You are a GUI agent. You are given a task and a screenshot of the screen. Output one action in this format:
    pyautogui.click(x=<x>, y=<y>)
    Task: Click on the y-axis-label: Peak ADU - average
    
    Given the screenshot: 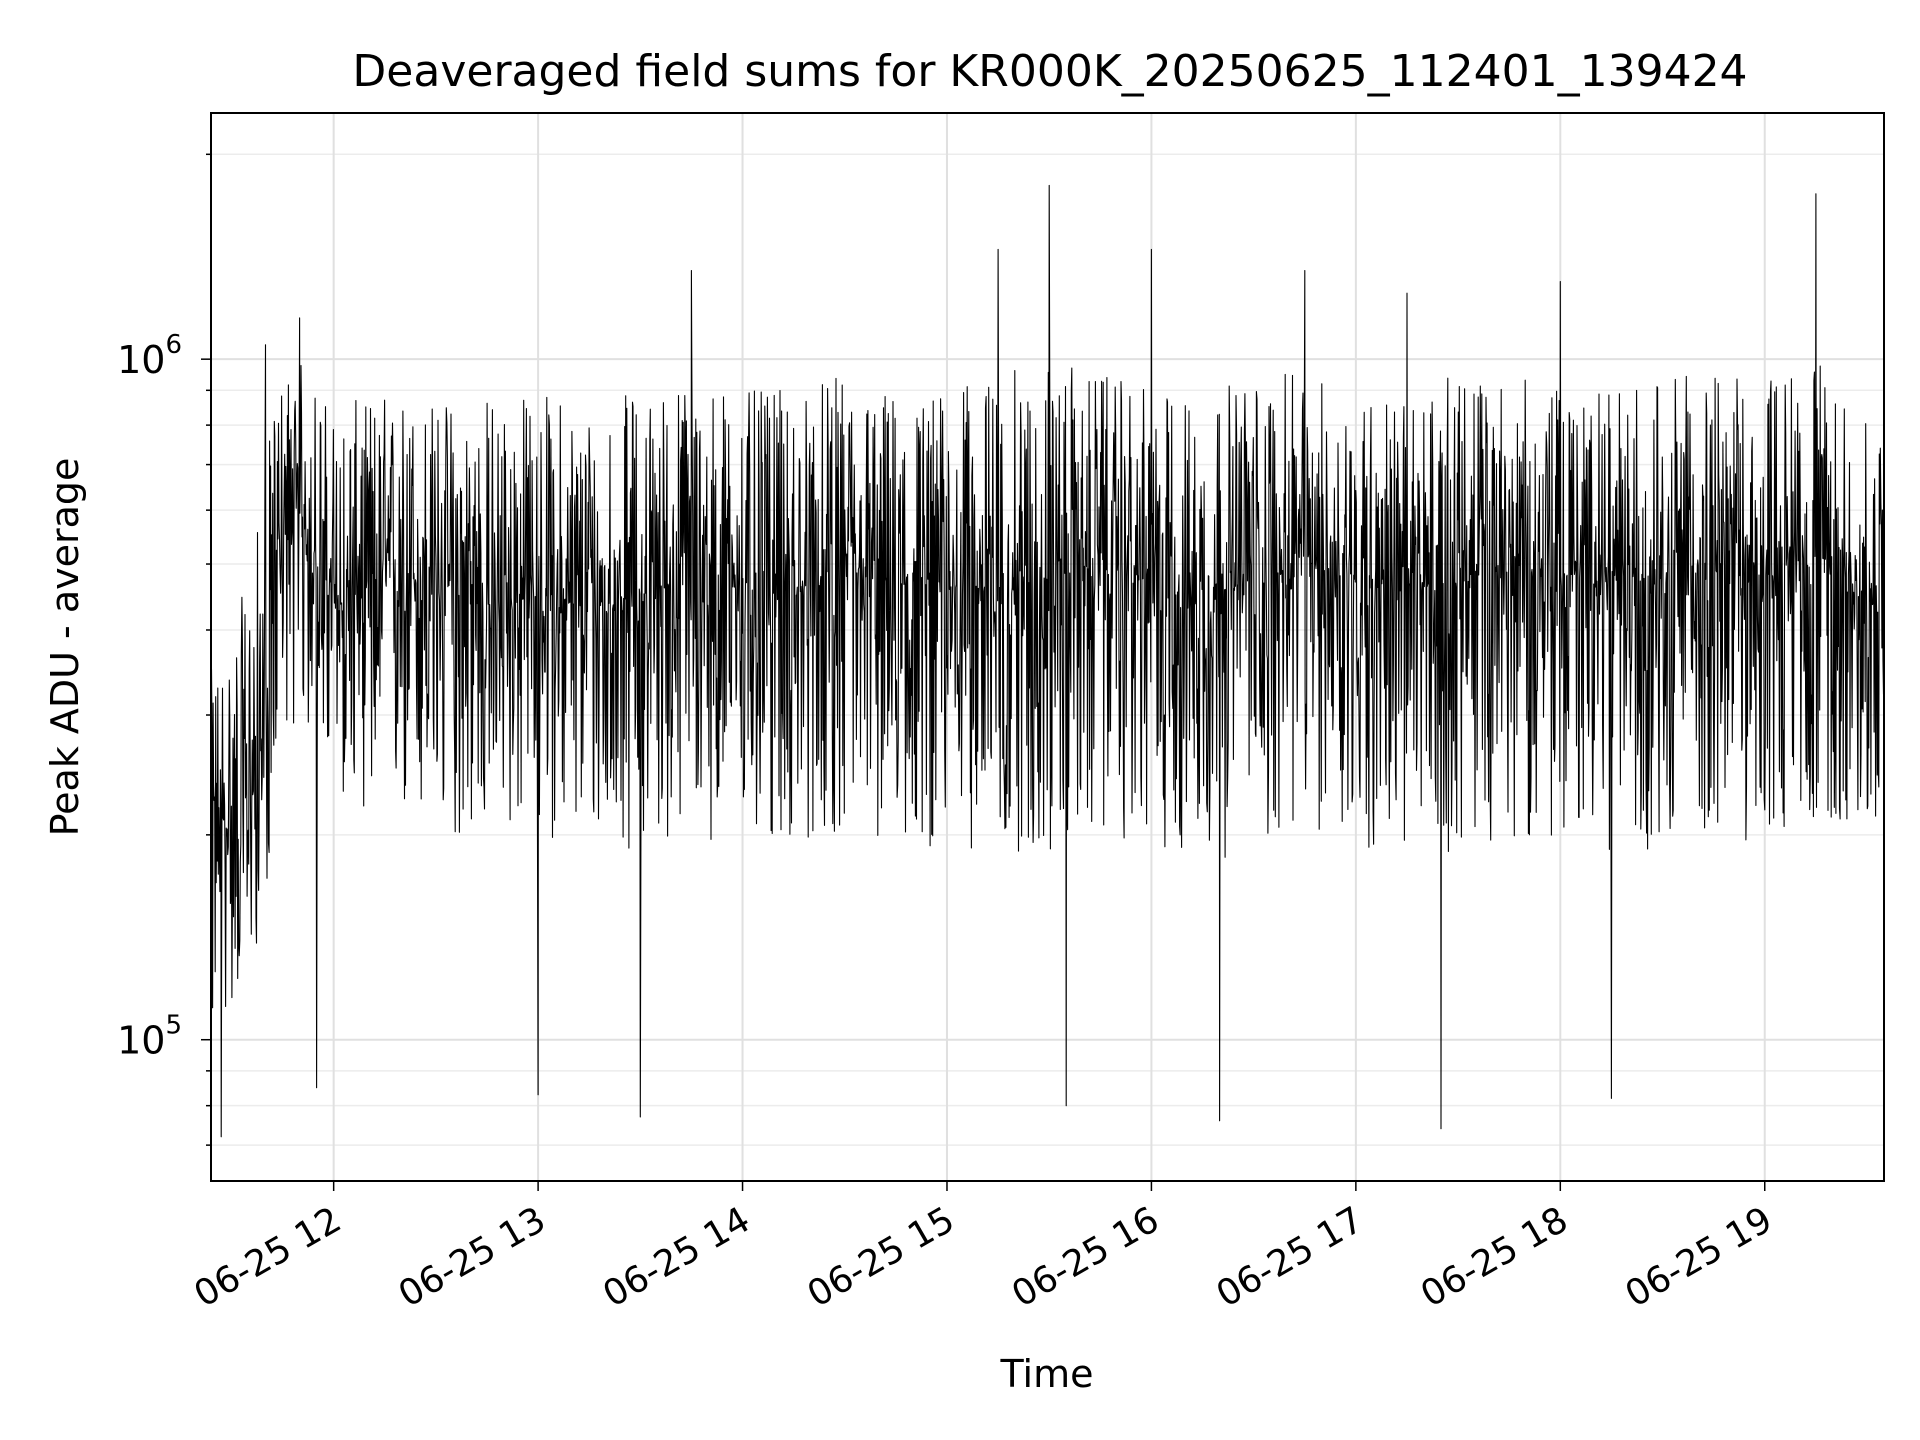 What is the action you would take?
    pyautogui.click(x=65, y=647)
    